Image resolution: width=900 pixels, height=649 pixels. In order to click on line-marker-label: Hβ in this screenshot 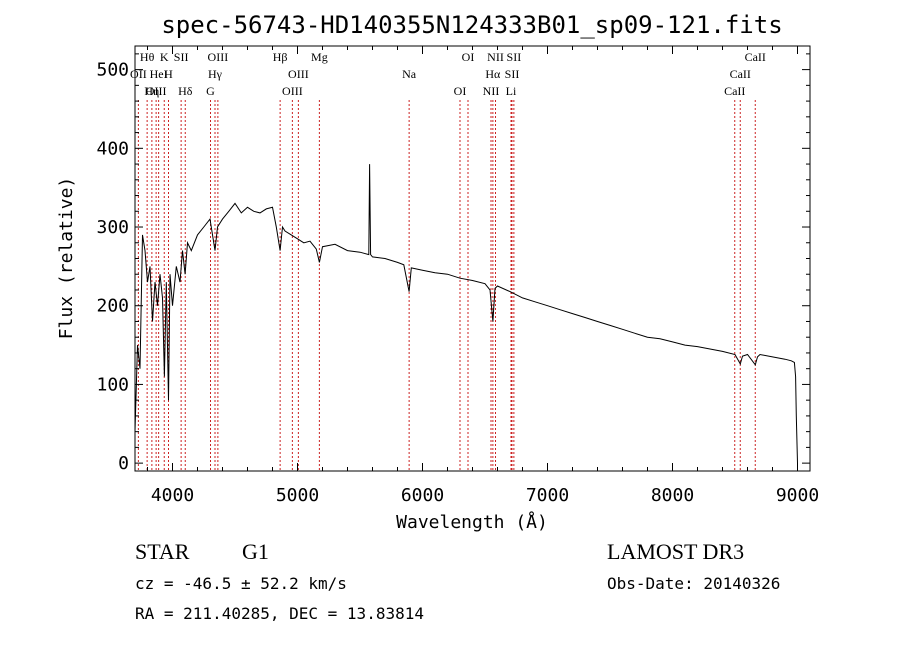, I will do `click(280, 57)`.